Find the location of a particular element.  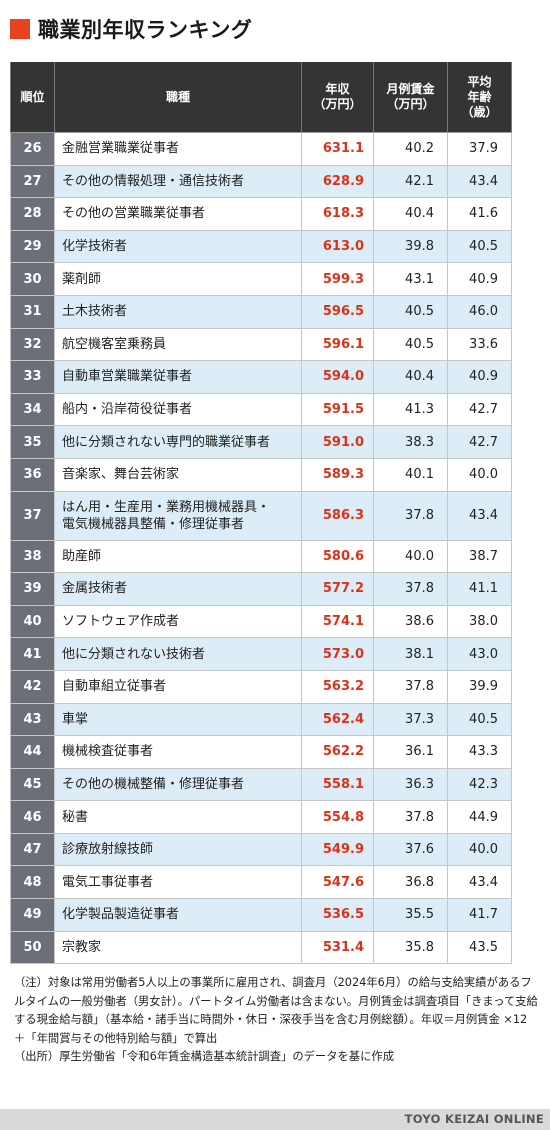

cell-income: 574.1 is located at coordinates (337, 621).